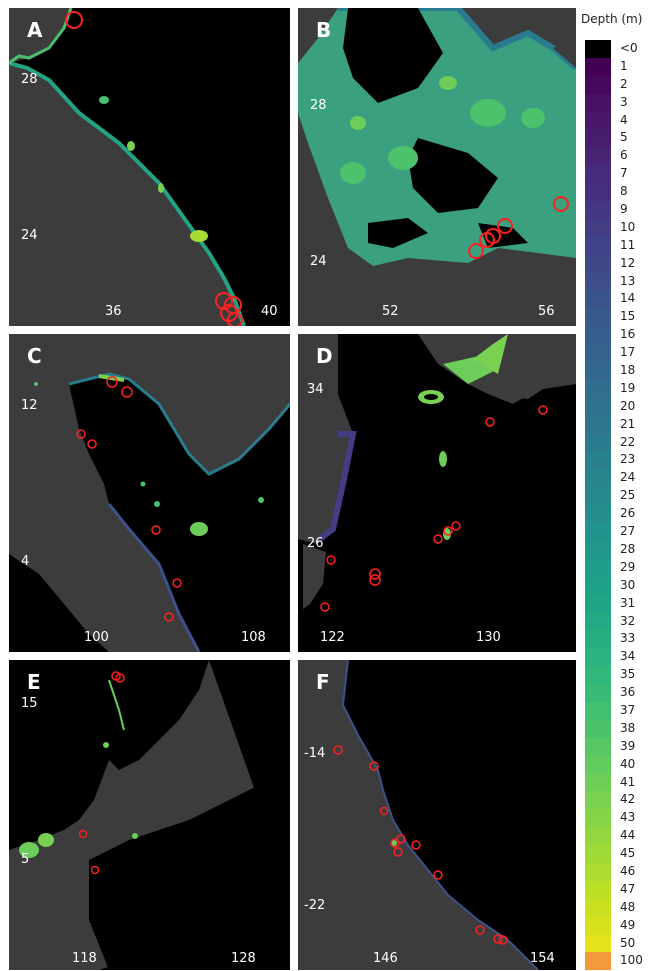  What do you see at coordinates (243, 958) in the screenshot?
I see `x-tick: 128` at bounding box center [243, 958].